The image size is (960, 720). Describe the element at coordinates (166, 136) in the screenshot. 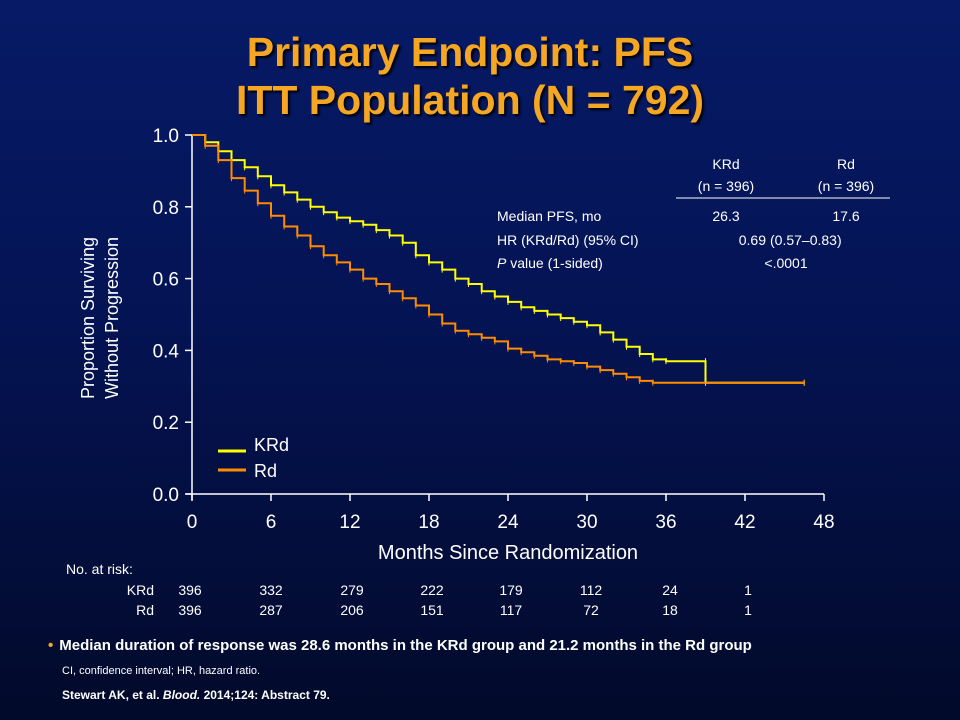

I see `y-tick-label: 1.0` at that location.